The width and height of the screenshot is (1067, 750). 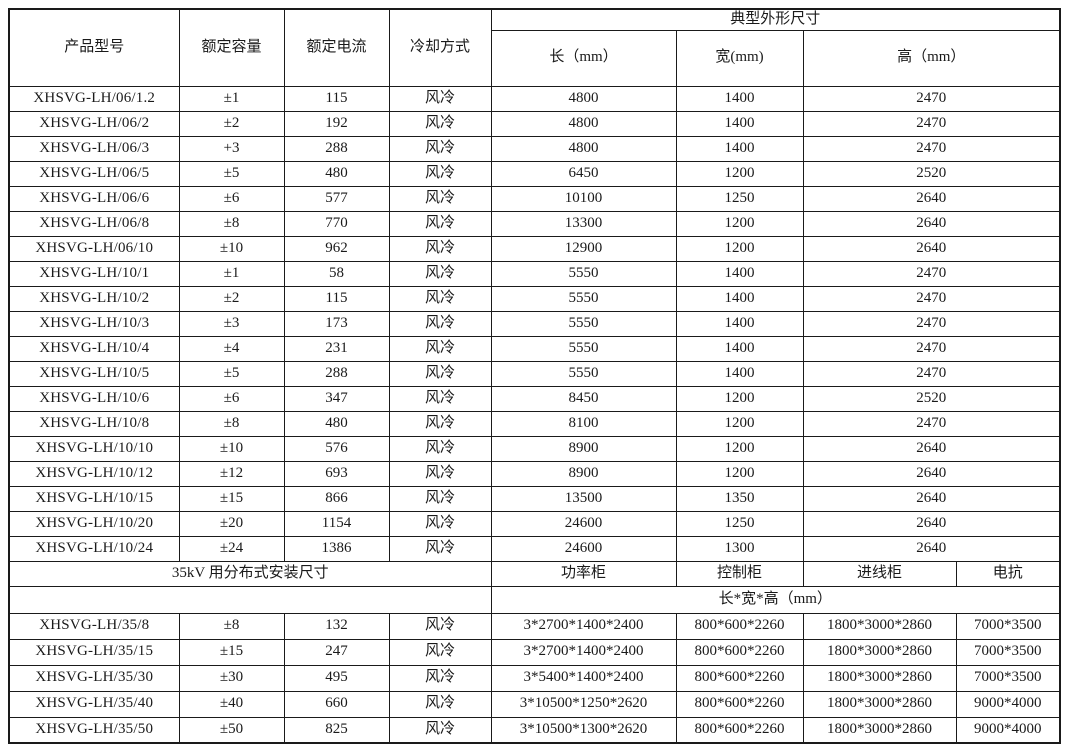 I want to click on table-row: XHSVG-LH/10/5 ±5 288 风冷 5550 1400 2470, so click(x=534, y=373).